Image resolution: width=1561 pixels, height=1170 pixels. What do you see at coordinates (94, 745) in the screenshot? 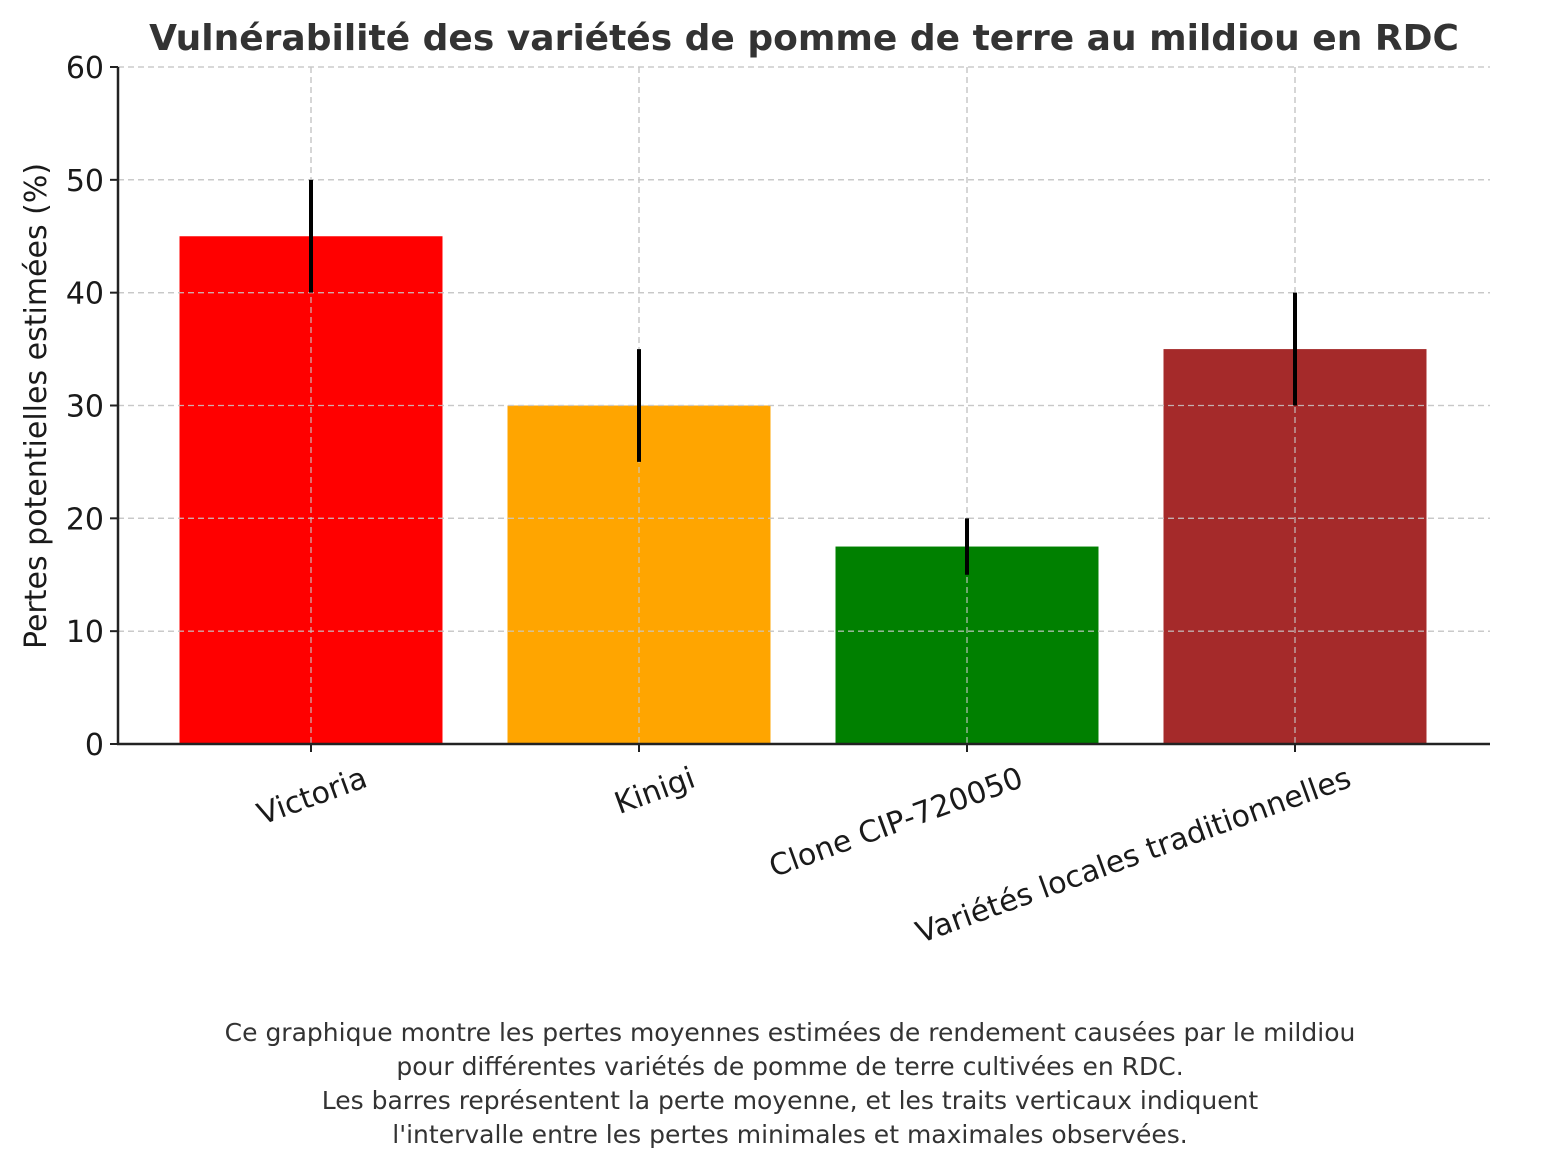
I see `y-tick-label: 0` at bounding box center [94, 745].